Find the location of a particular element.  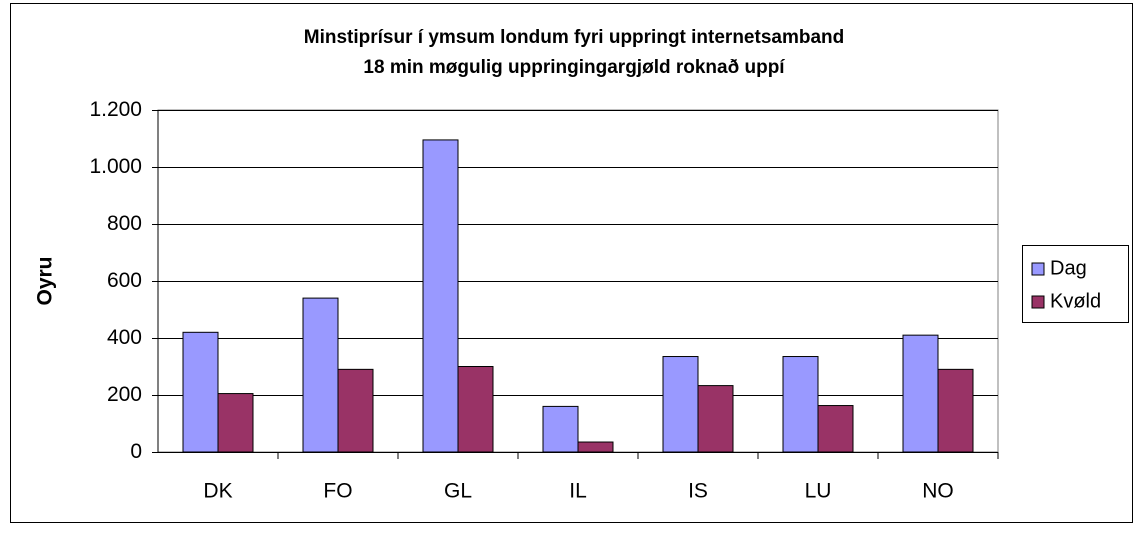

y-tick-label: 800 is located at coordinates (124, 223).